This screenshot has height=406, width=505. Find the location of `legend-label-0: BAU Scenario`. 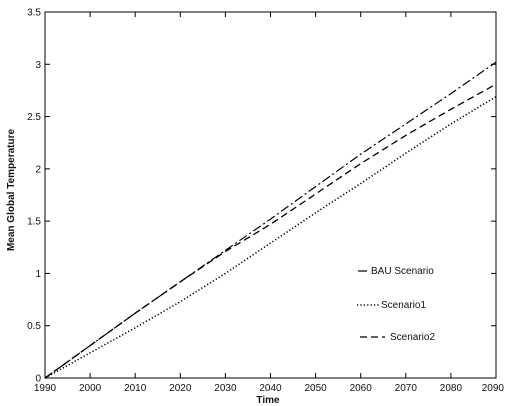

legend-label-0: BAU Scenario is located at coordinates (402, 271).